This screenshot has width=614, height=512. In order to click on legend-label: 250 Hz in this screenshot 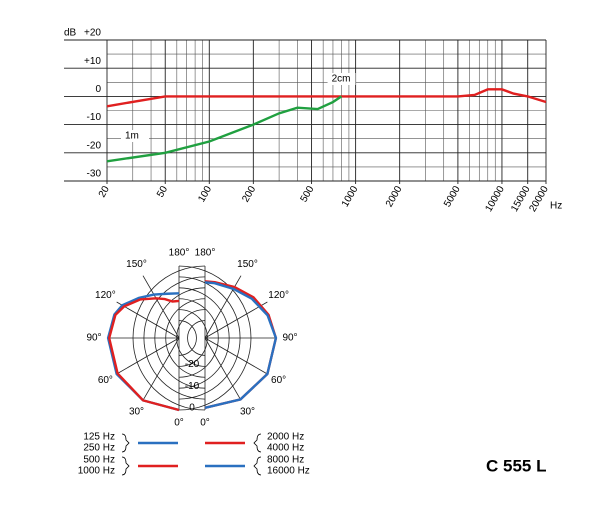, I will do `click(99, 448)`.